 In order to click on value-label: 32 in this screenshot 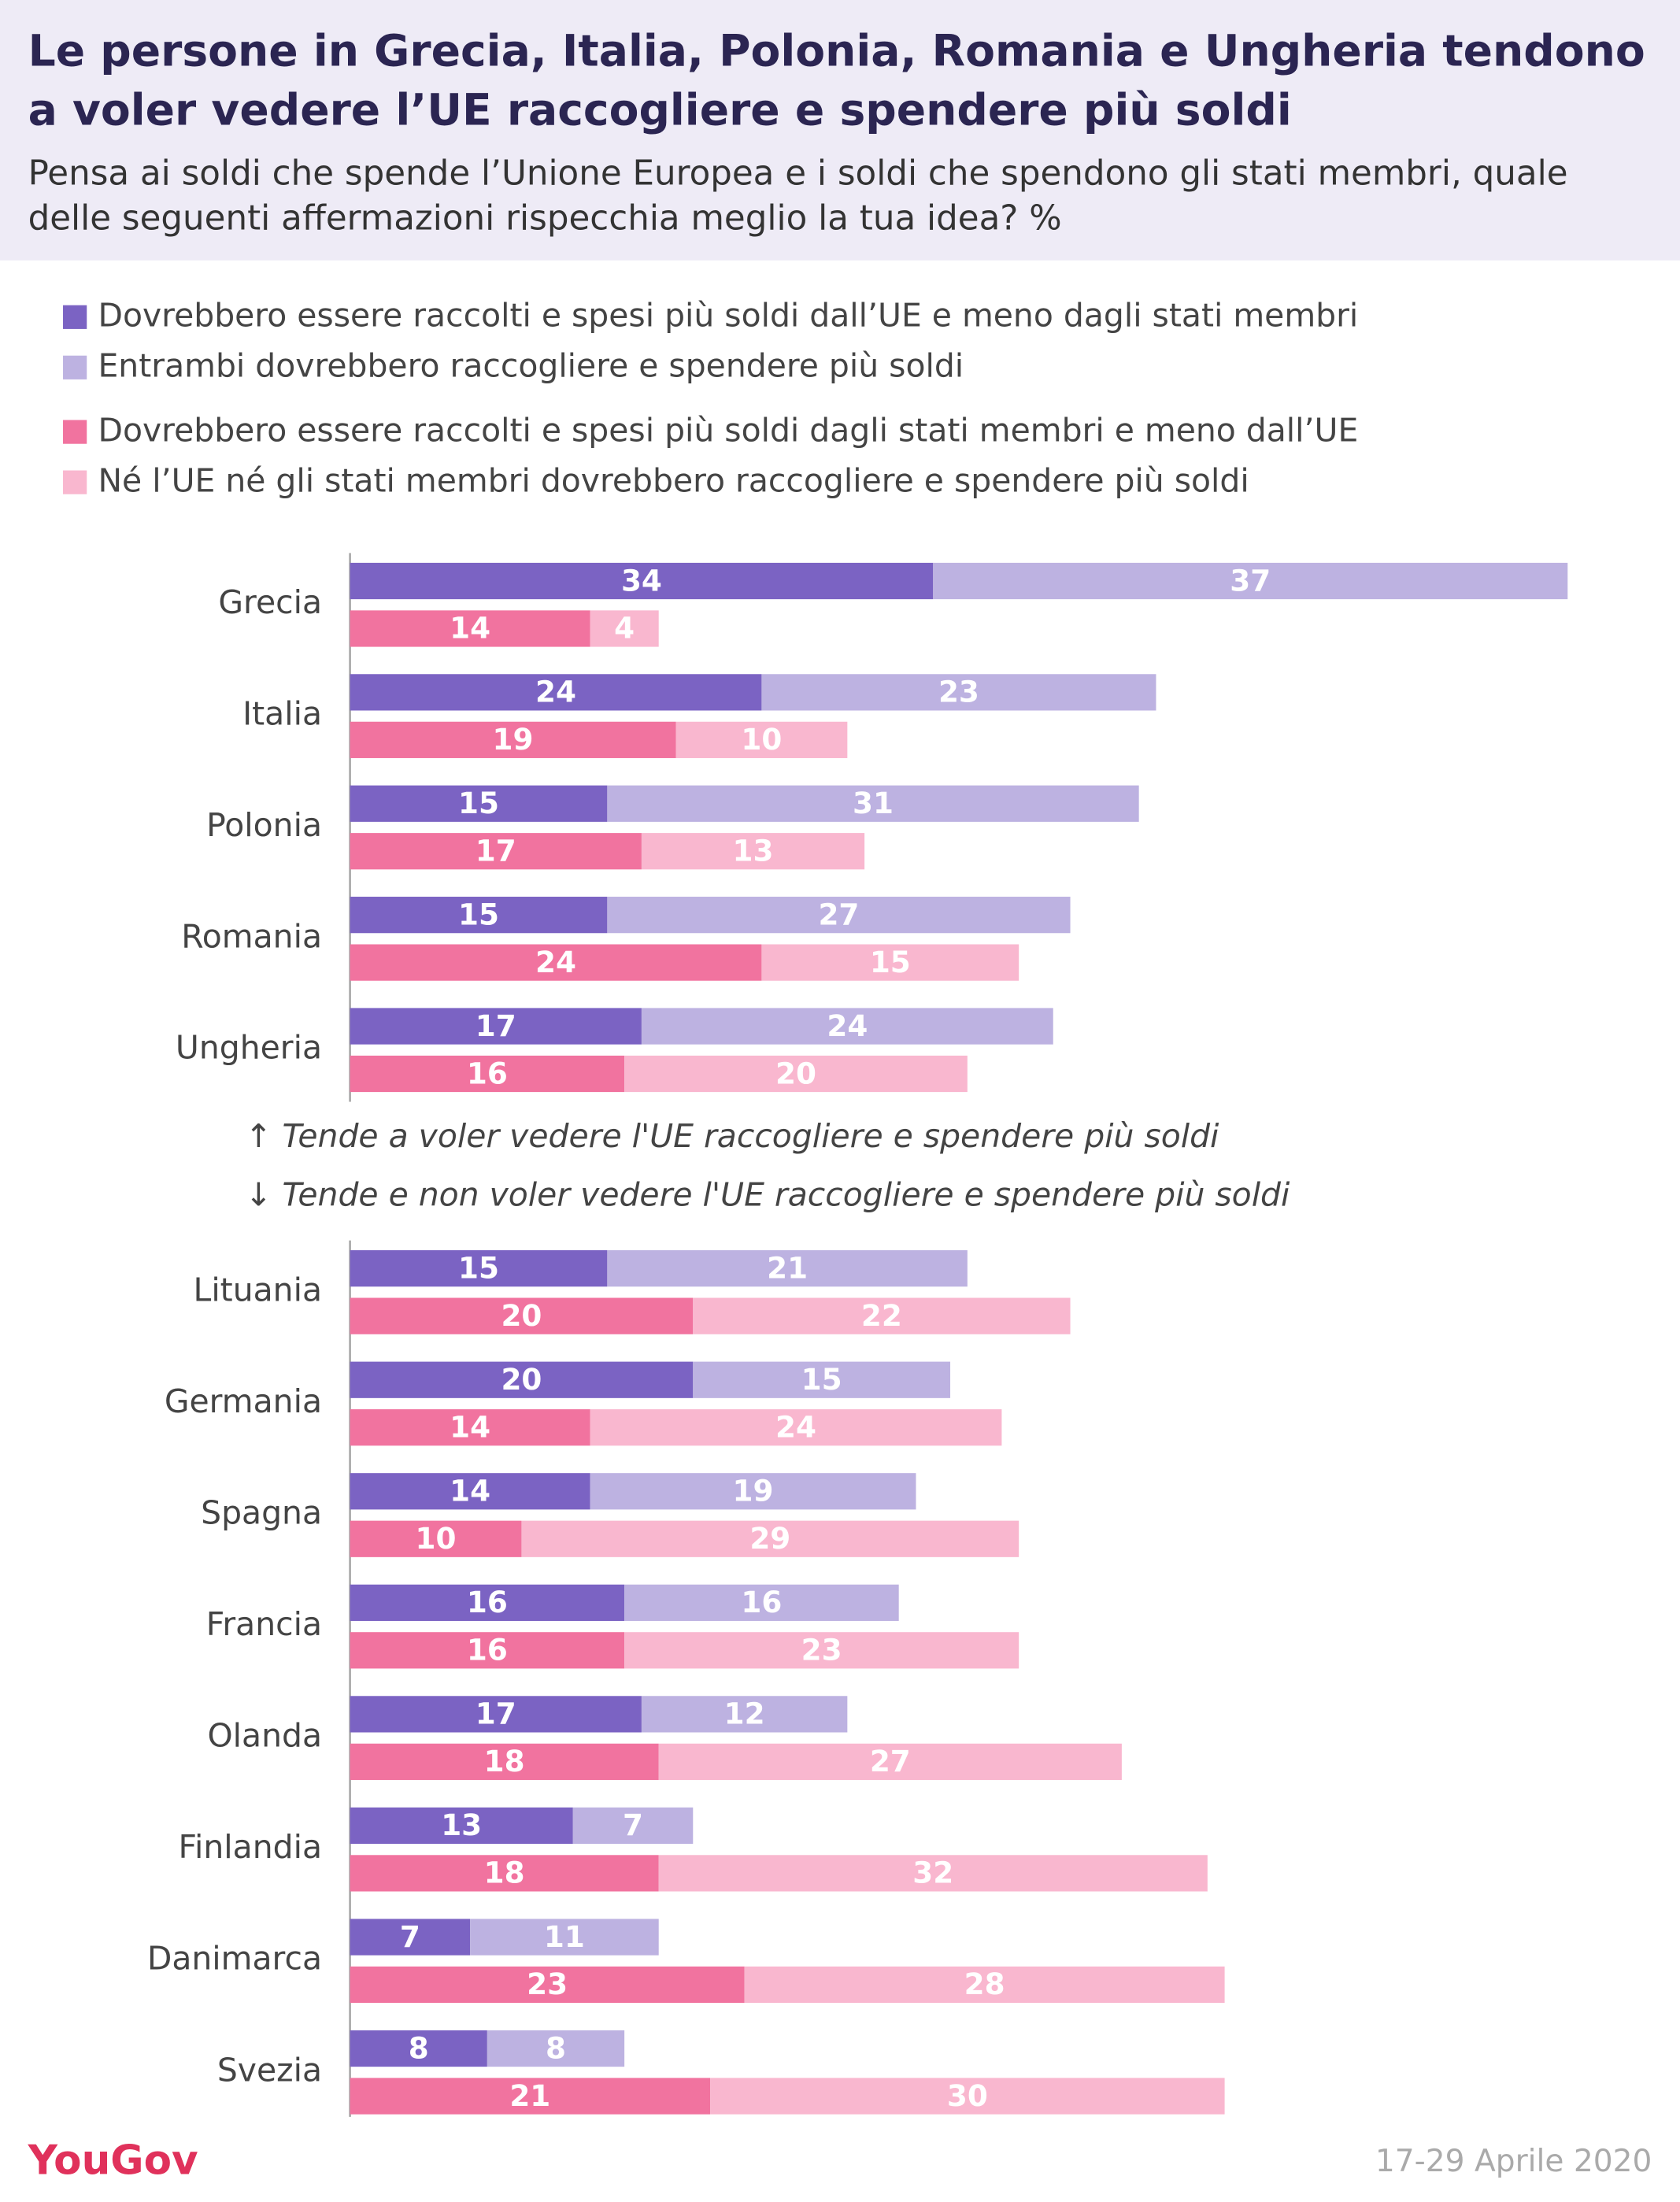, I will do `click(933, 1873)`.